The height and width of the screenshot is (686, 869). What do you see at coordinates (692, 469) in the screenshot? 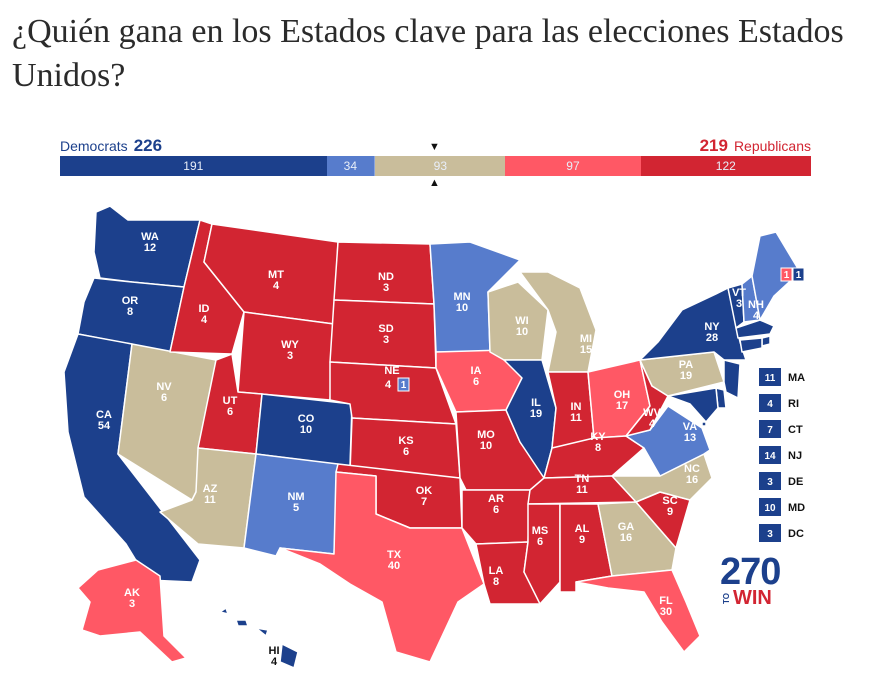
I see `state-label-nc: NC` at bounding box center [692, 469].